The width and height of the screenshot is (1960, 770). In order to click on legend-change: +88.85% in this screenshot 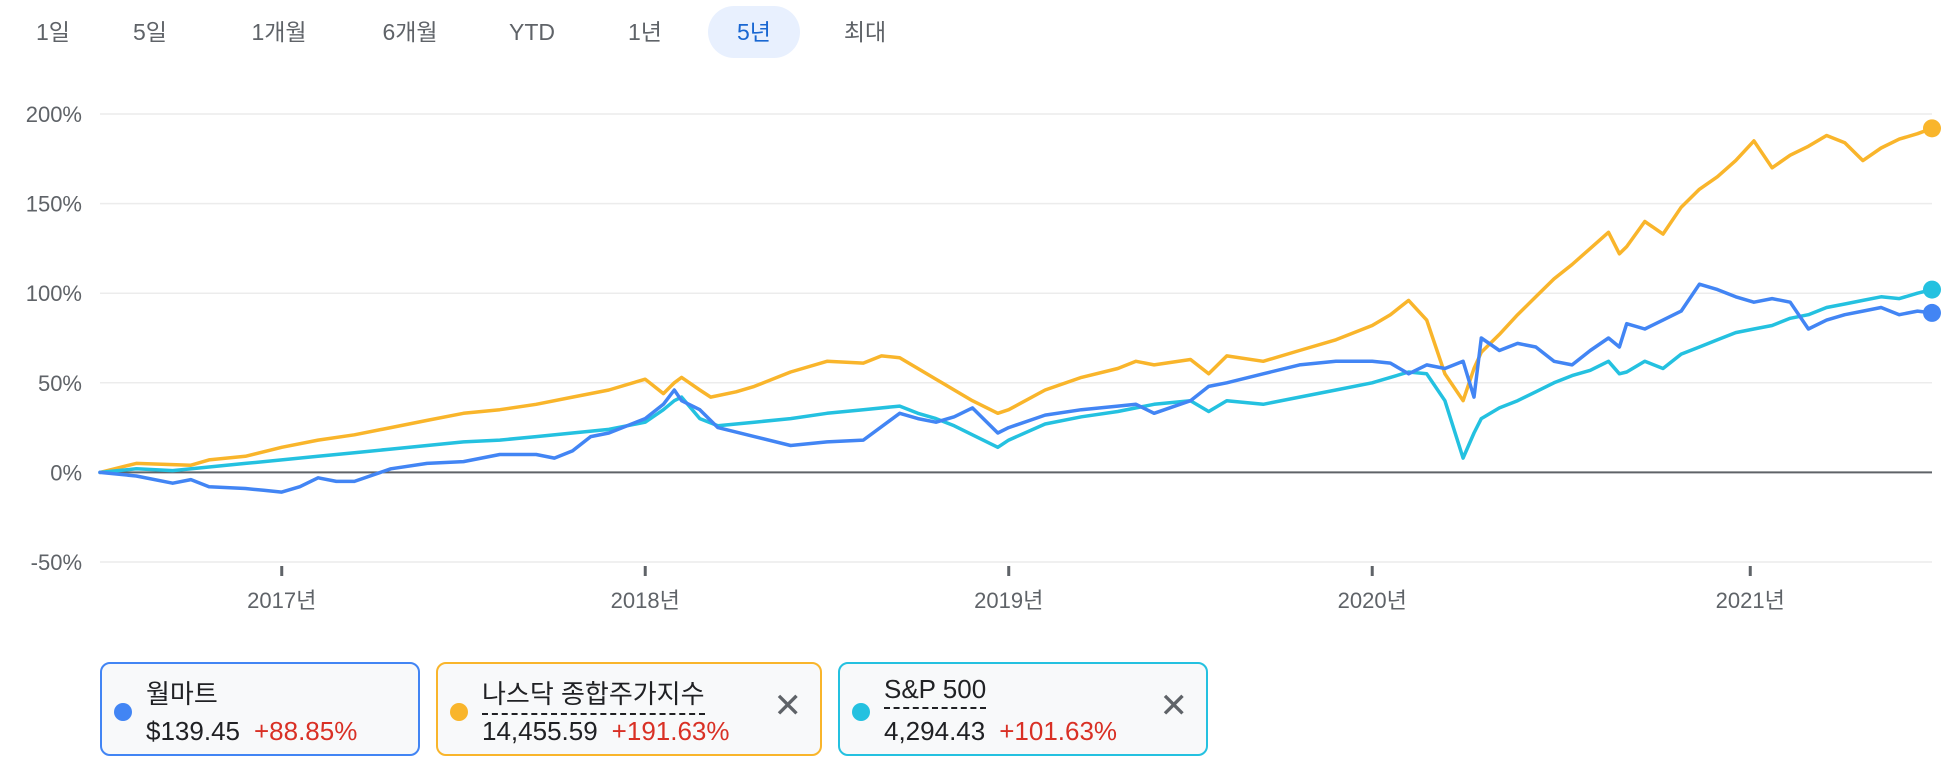, I will do `click(305, 731)`.